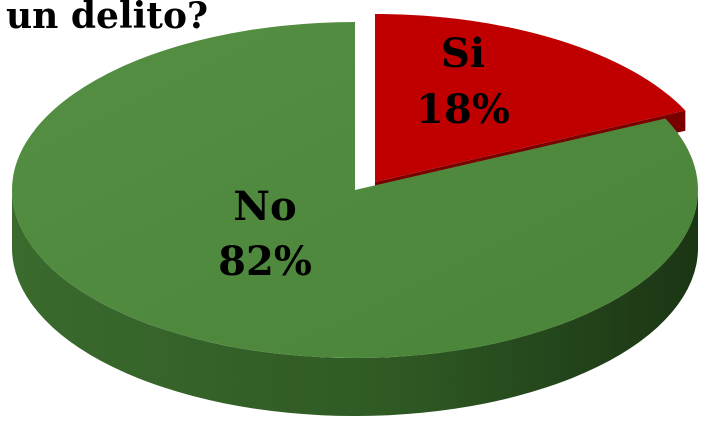  I want to click on slice-label-si-name: Si, so click(463, 53).